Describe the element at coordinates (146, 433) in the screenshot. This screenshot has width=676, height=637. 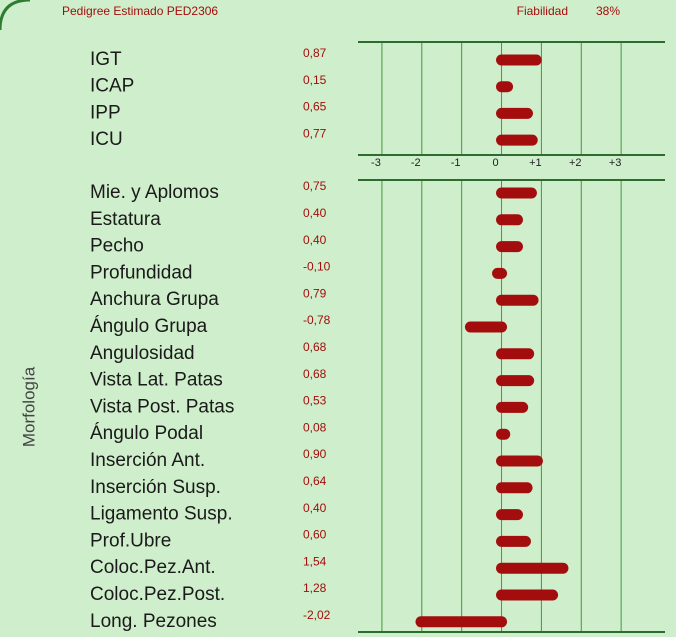
I see `category-label: Ángulo Podal` at that location.